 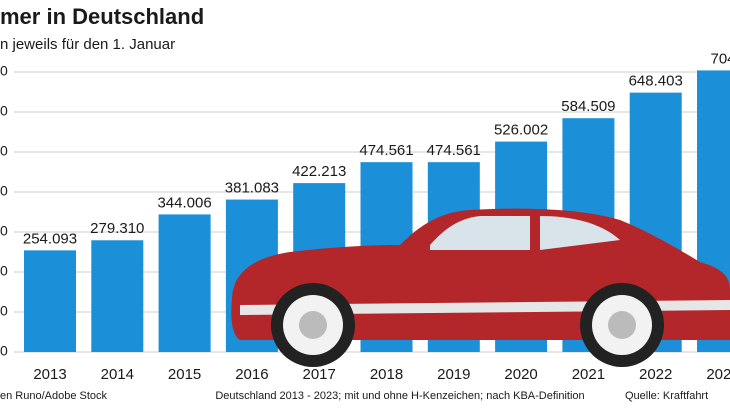 What do you see at coordinates (117, 228) in the screenshot?
I see `value-label: 279.310` at bounding box center [117, 228].